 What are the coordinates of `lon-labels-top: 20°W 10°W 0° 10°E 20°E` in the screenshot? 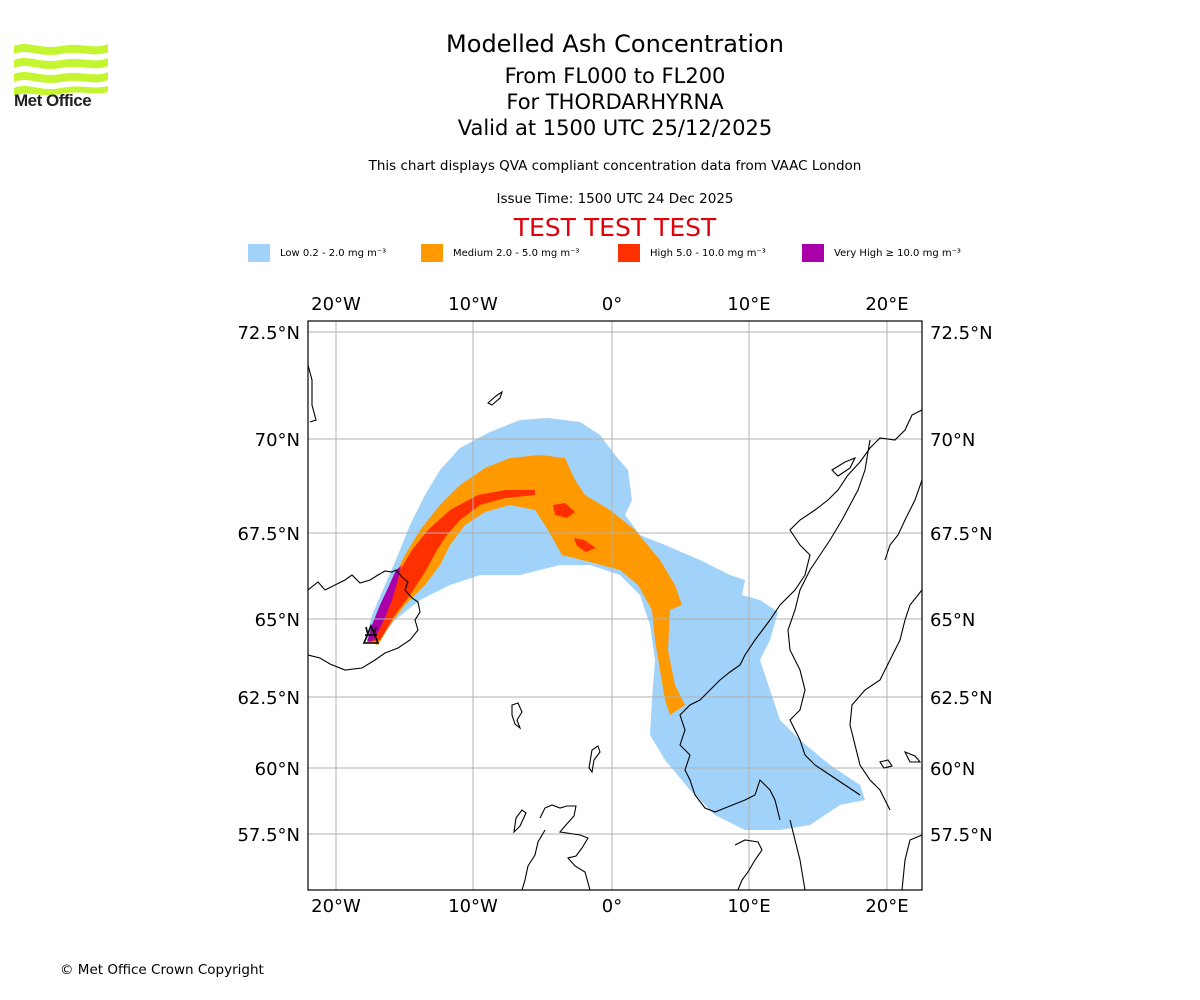 It's located at (609, 304).